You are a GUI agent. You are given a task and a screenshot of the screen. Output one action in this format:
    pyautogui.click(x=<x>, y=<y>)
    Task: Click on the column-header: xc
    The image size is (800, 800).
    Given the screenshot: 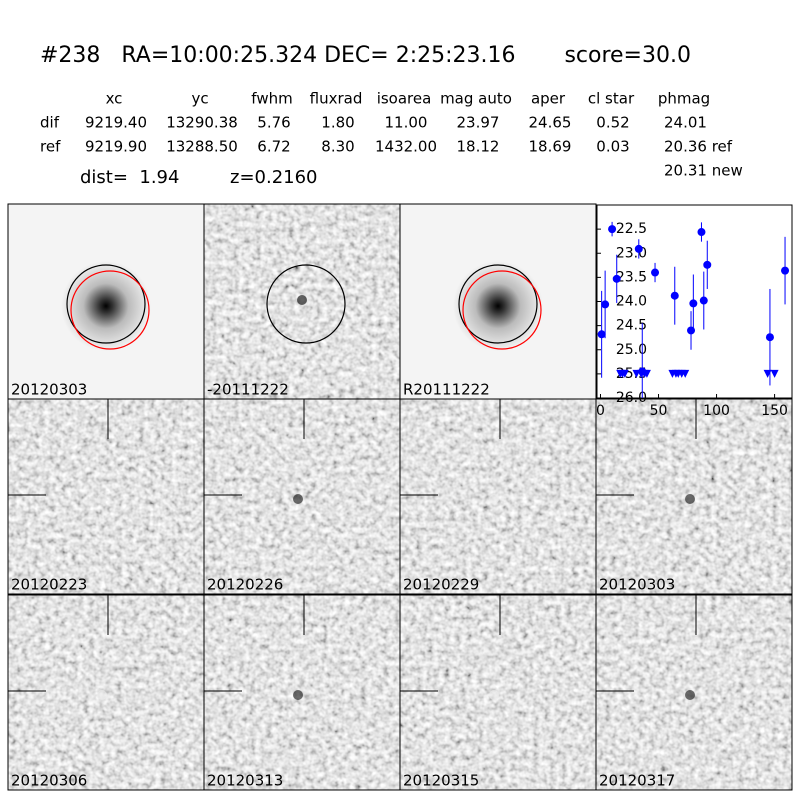 What is the action you would take?
    pyautogui.click(x=114, y=99)
    